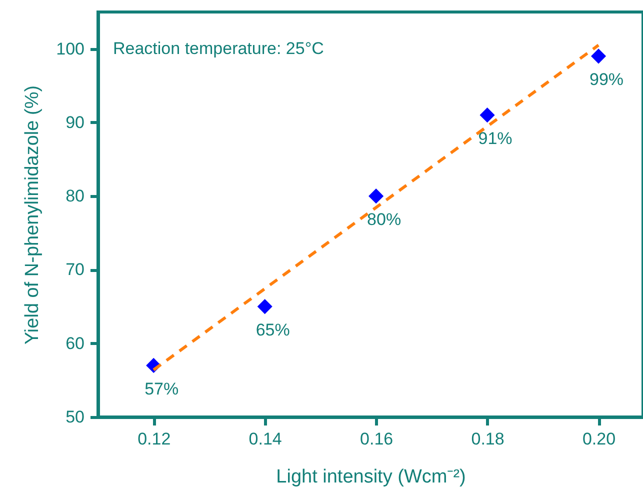 Image resolution: width=643 pixels, height=502 pixels. I want to click on data-label: 65%, so click(273, 330).